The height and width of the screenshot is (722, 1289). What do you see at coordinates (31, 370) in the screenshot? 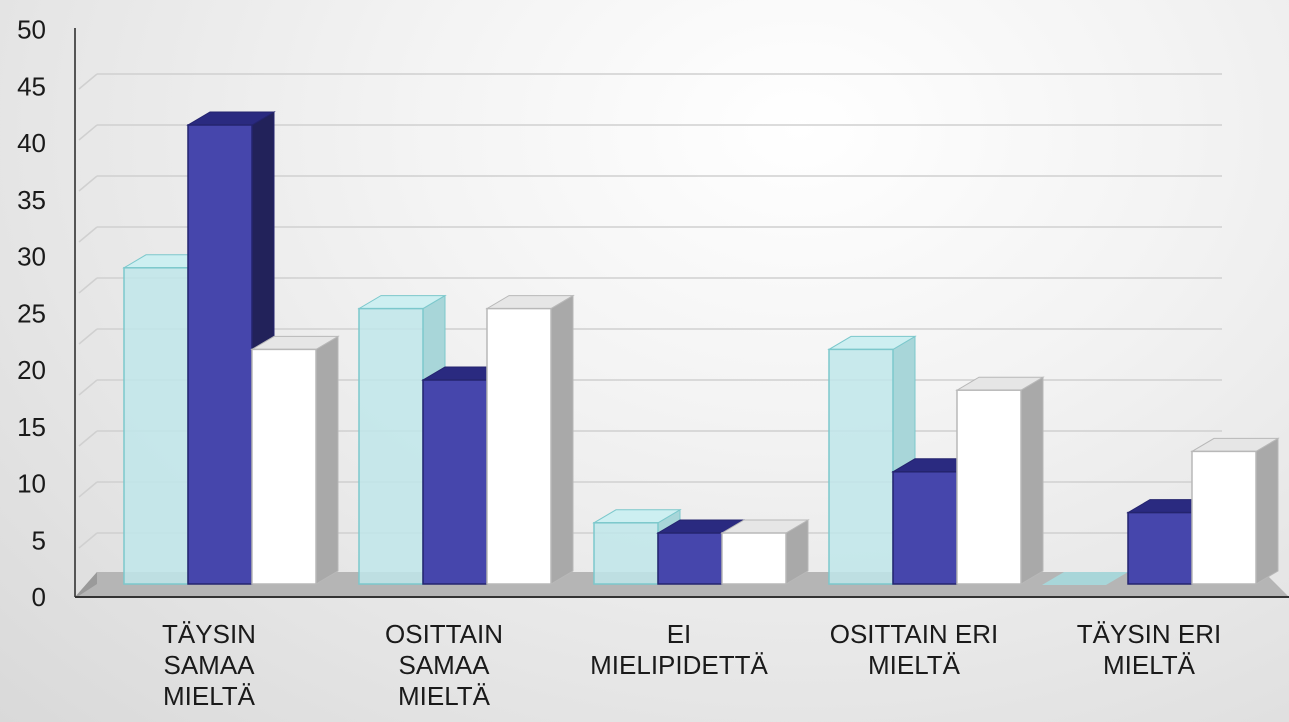
I see `y-tick-label: 20` at bounding box center [31, 370].